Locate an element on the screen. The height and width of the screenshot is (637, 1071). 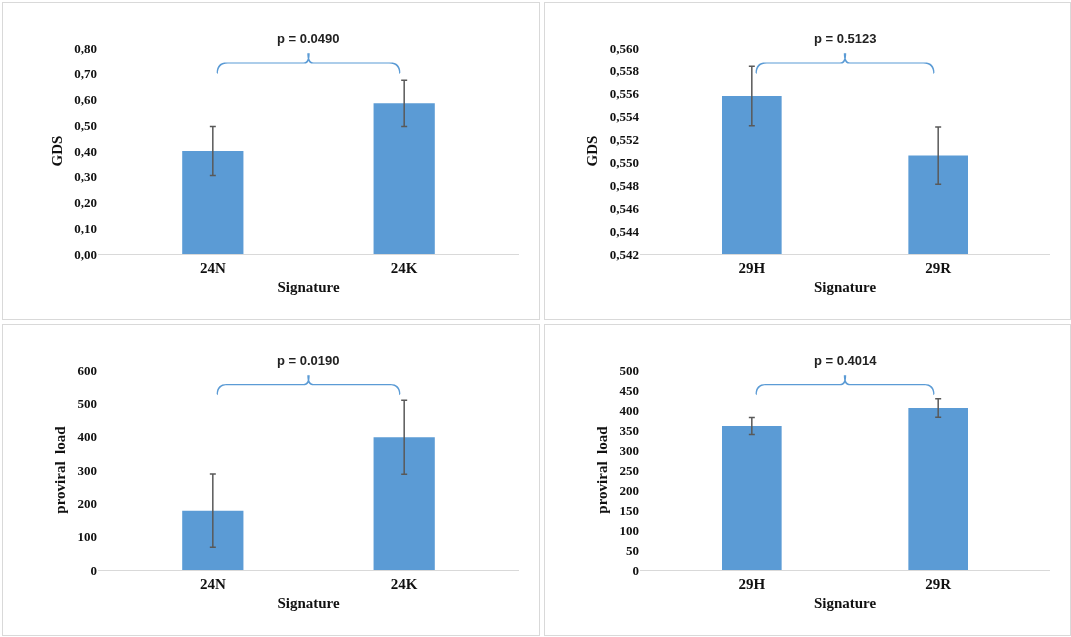
y-tick-label: 0,50 is located at coordinates (85, 125).